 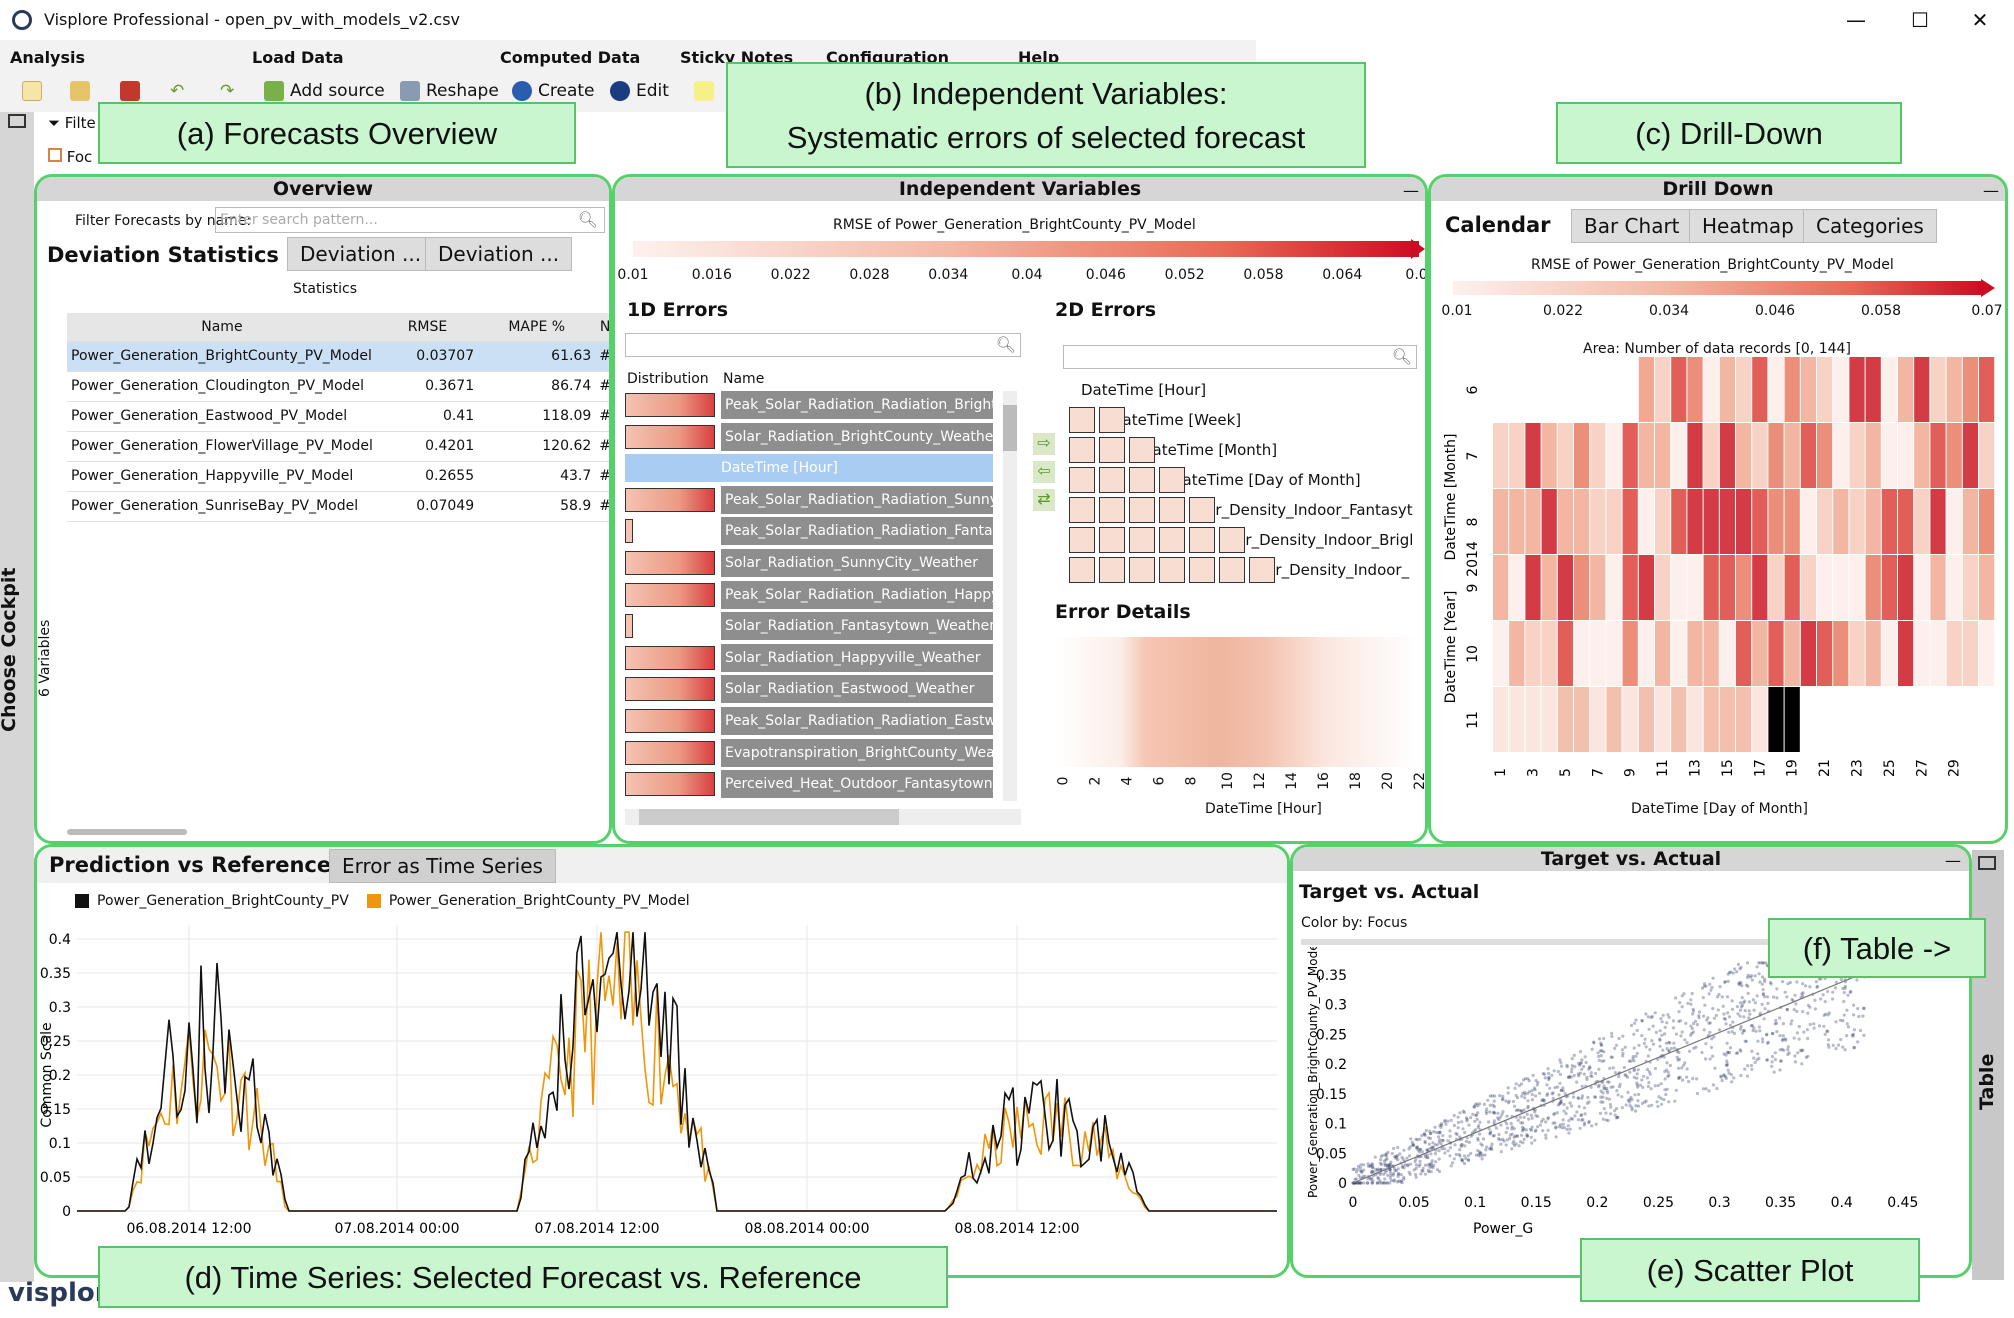 I want to click on list-item: Solar_Radiation_Eastwood_Weather, so click(x=809, y=689).